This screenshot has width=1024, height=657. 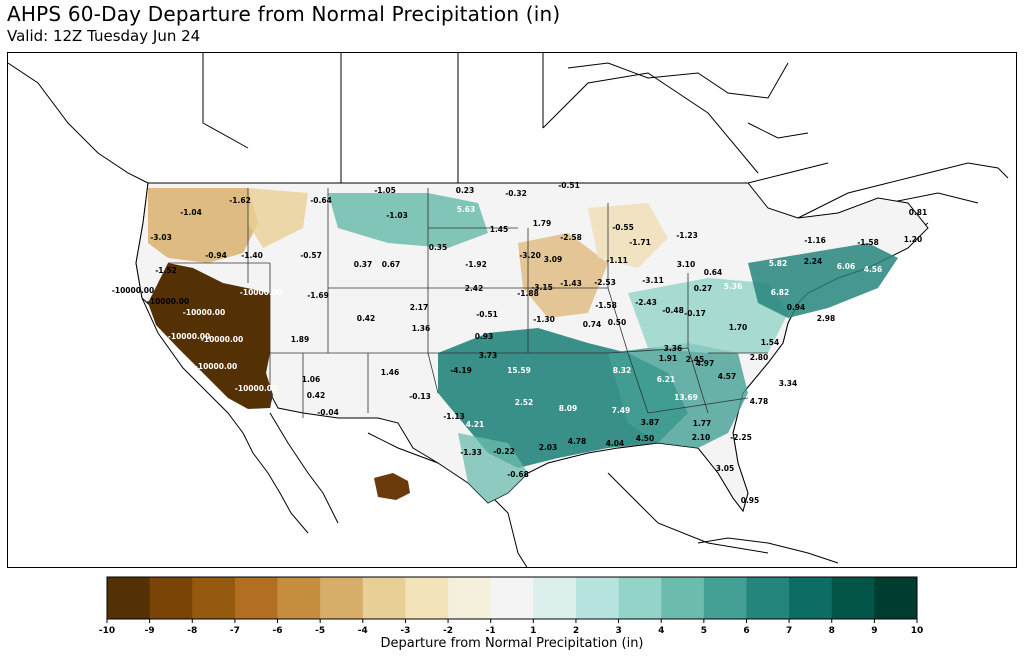 What do you see at coordinates (615, 443) in the screenshot?
I see `region-value-label: 4.04` at bounding box center [615, 443].